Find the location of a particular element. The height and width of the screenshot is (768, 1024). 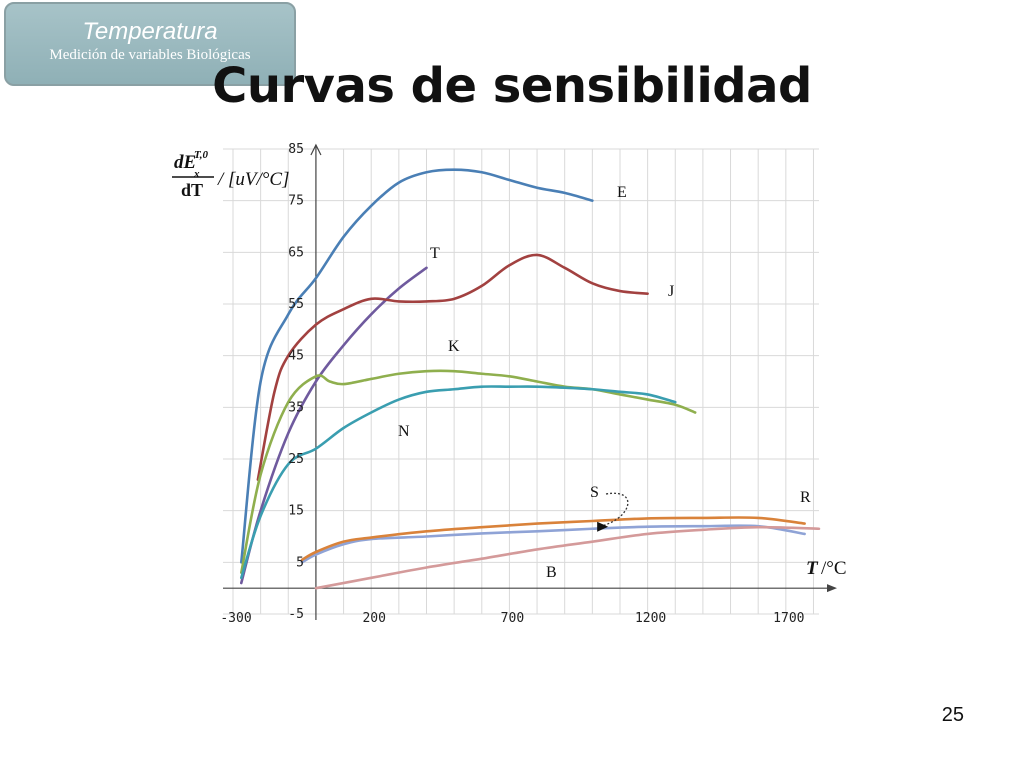

x-tick-label: 1200 is located at coordinates (650, 618).